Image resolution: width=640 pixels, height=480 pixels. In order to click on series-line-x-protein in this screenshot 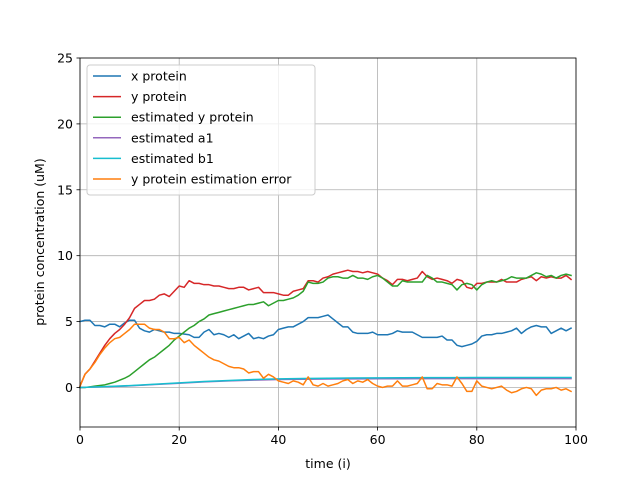, I will do `click(326, 331)`.